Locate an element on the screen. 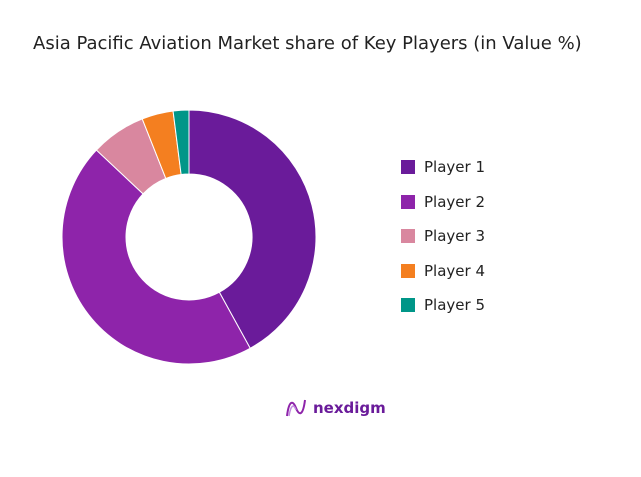  nexdigm-logo-icon is located at coordinates (296, 408).